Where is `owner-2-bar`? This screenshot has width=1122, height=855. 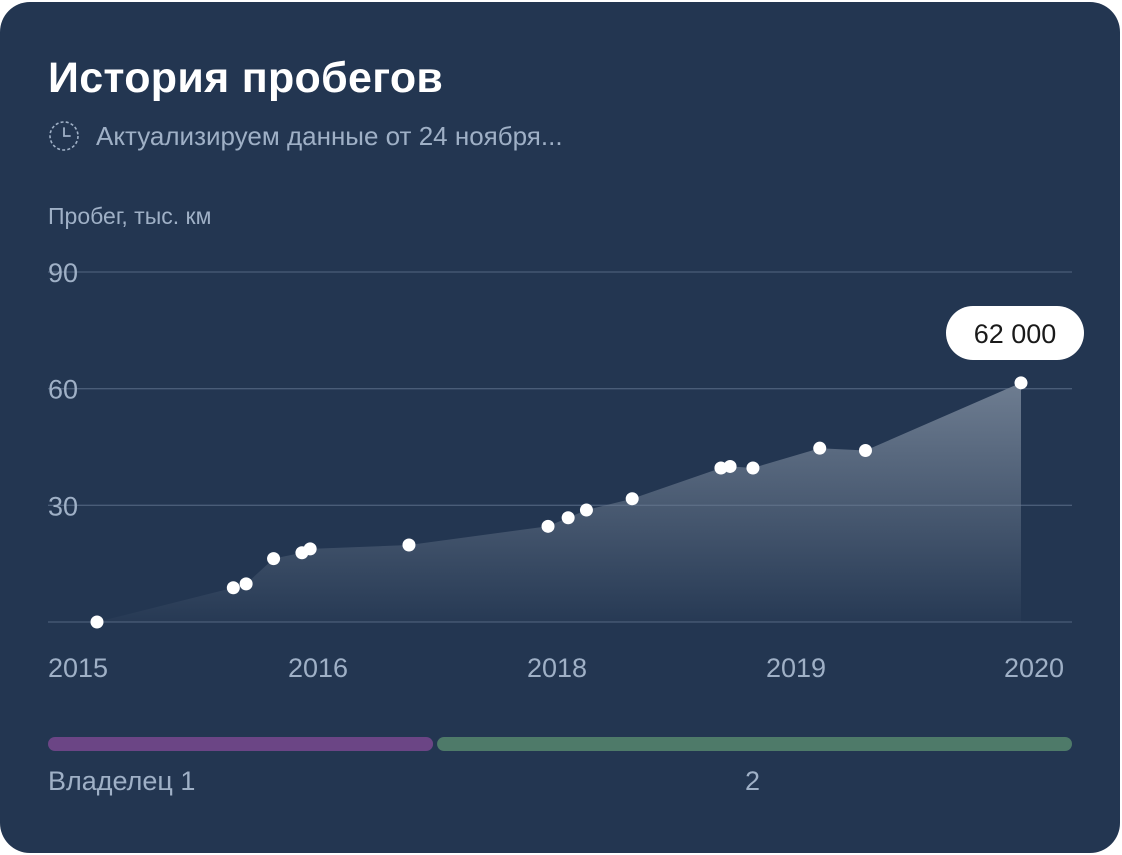 owner-2-bar is located at coordinates (754, 744).